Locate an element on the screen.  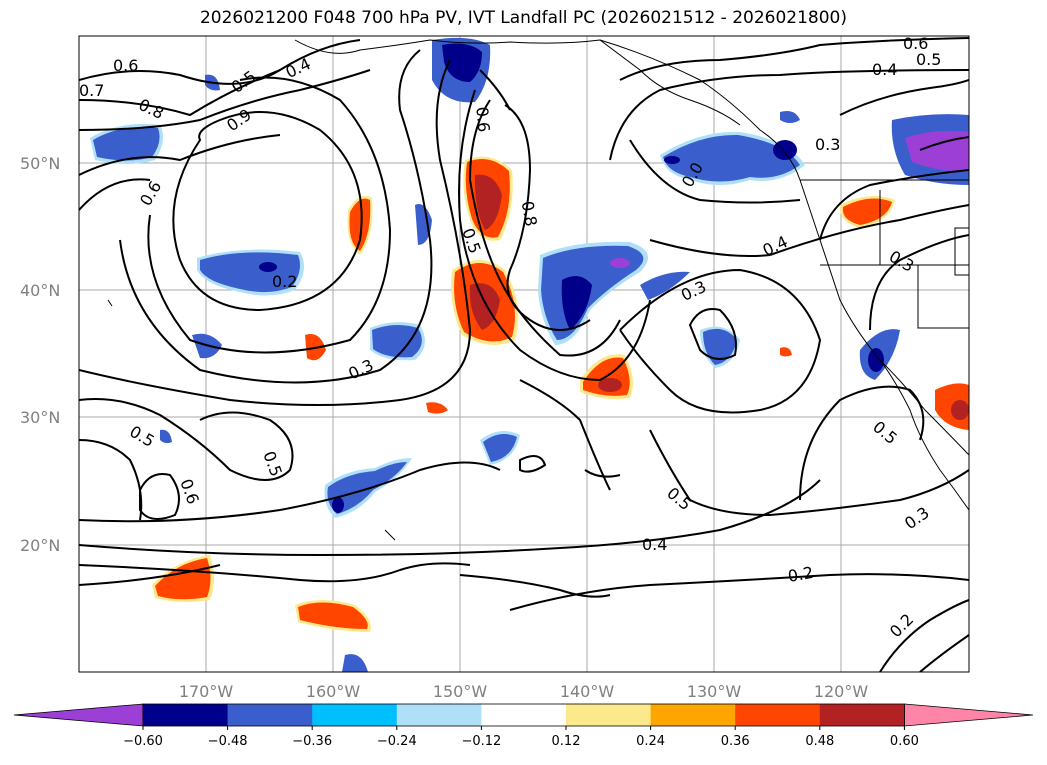
anomaly-patch-west-lowlat is located at coordinates (183, 579).